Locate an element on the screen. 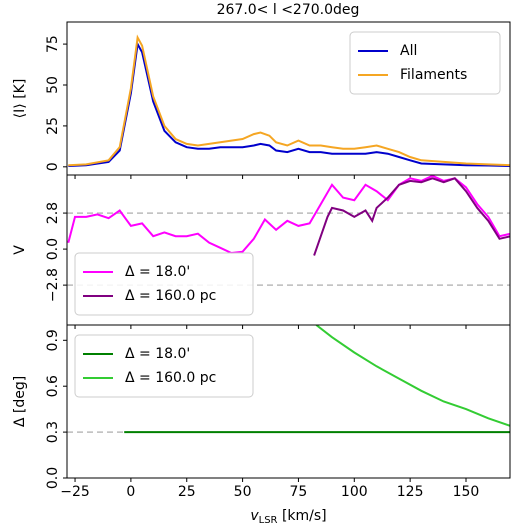 The image size is (517, 530). y-tick-label: 0.6 is located at coordinates (53, 386).